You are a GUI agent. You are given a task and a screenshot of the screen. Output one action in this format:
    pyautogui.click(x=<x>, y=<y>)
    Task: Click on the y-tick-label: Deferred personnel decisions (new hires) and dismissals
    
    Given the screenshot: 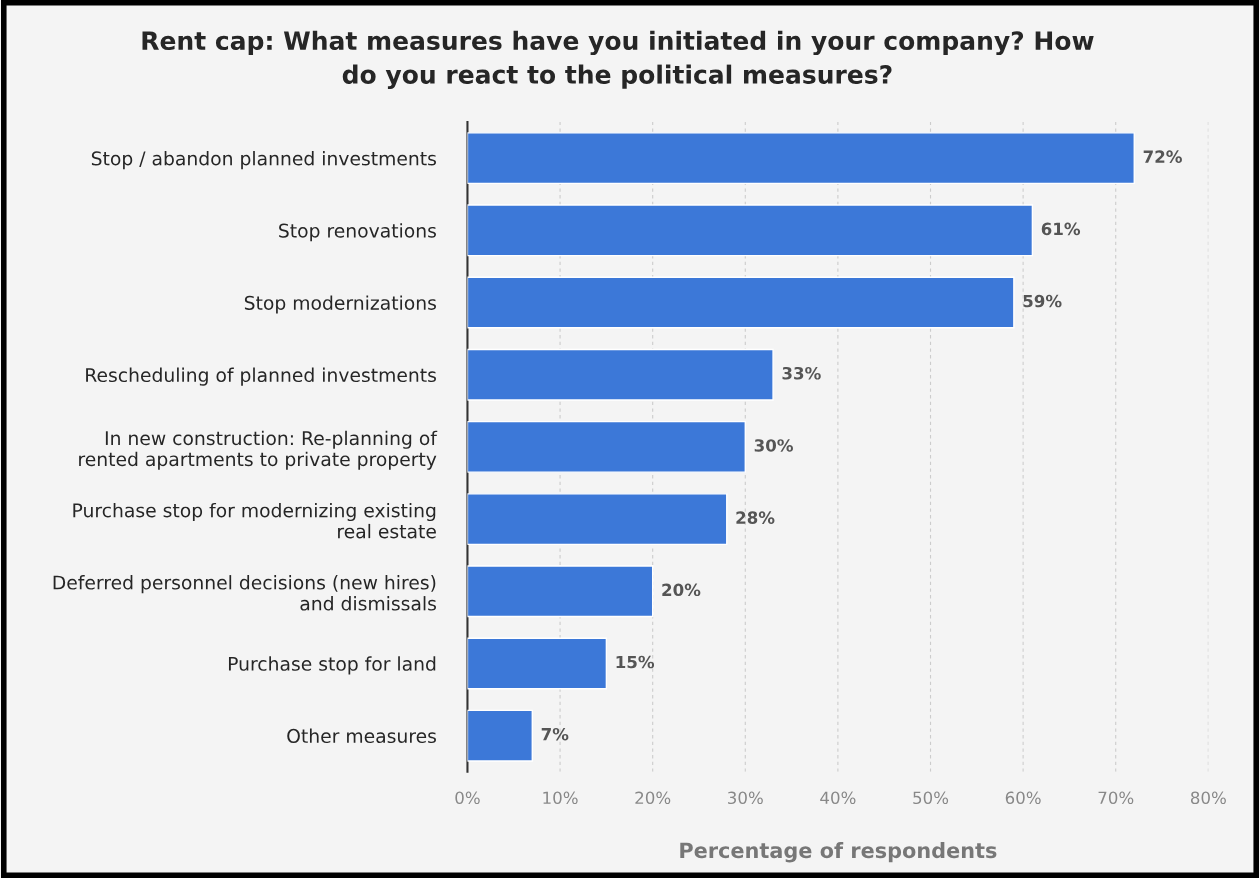 What is the action you would take?
    pyautogui.click(x=244, y=593)
    